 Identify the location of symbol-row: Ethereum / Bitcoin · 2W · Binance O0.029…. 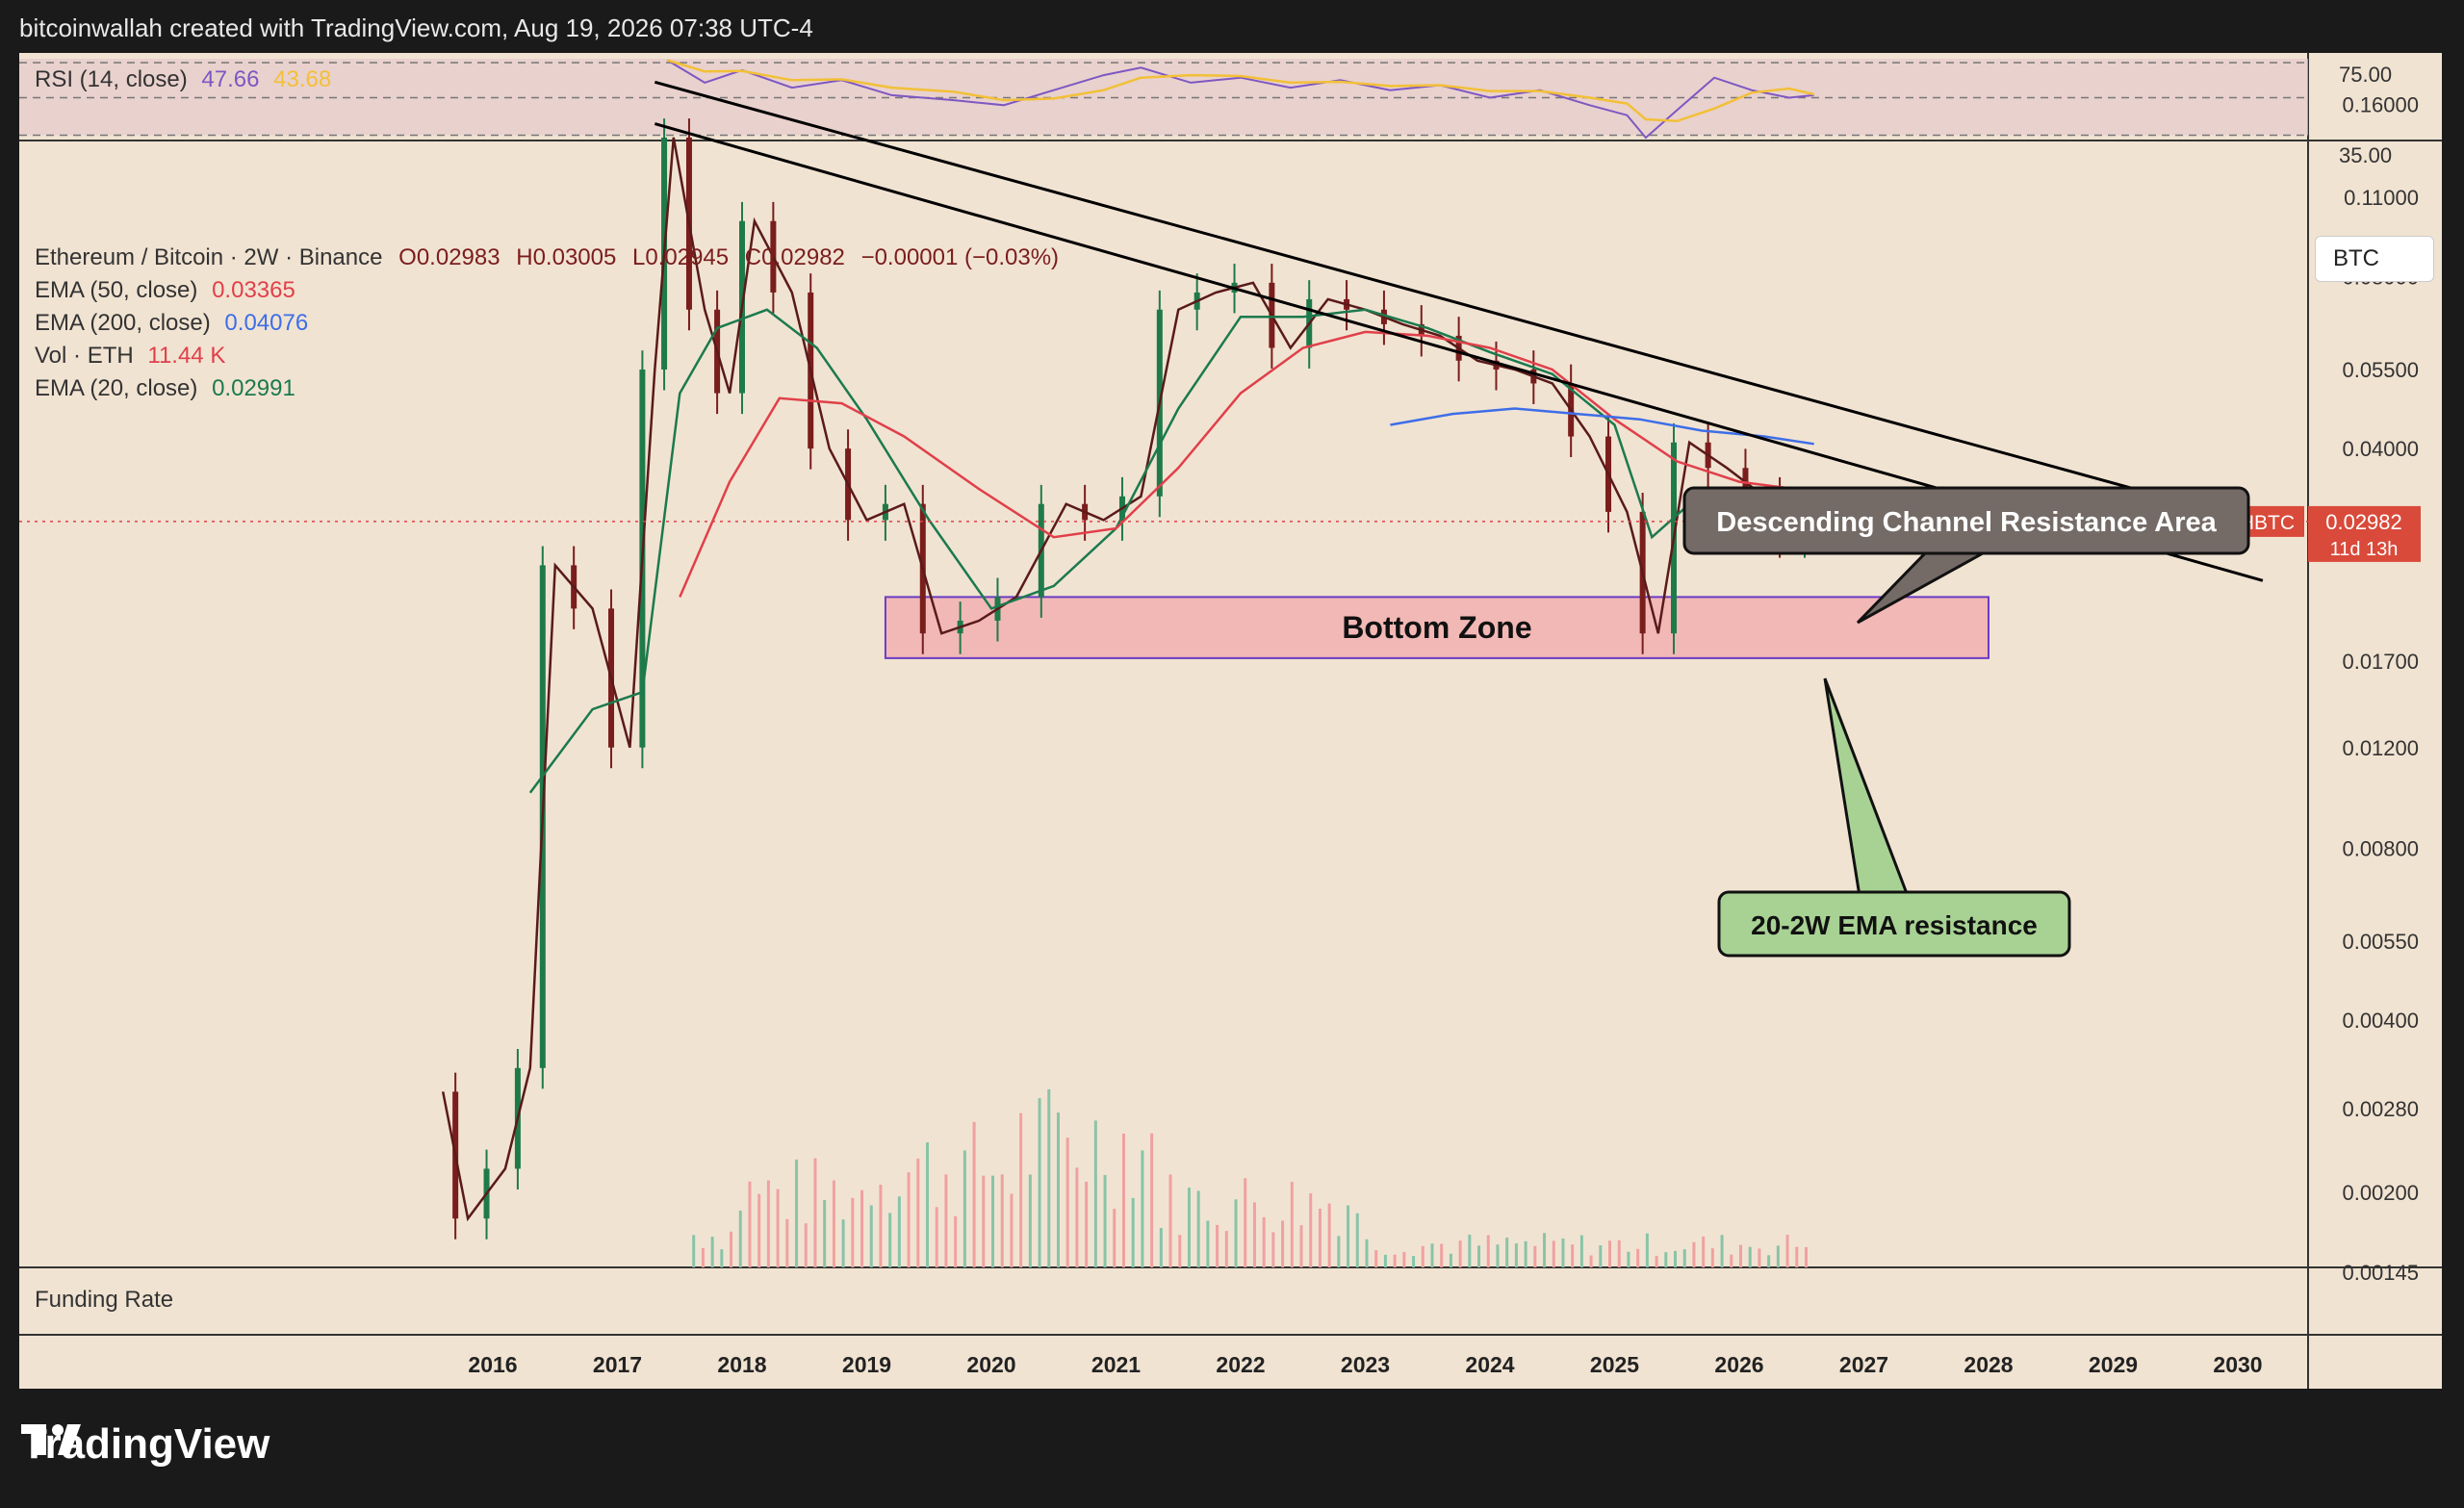
(547, 258).